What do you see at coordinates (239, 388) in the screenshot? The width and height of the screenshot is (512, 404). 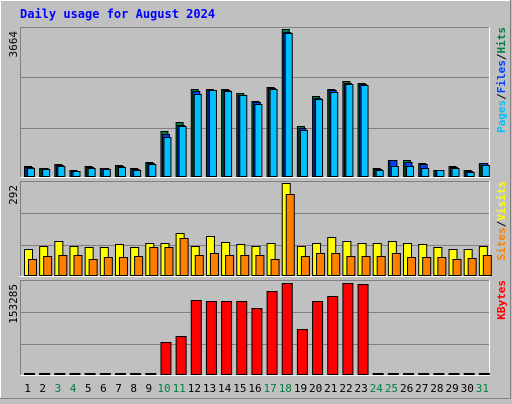 I see `day-label-15: 15` at bounding box center [239, 388].